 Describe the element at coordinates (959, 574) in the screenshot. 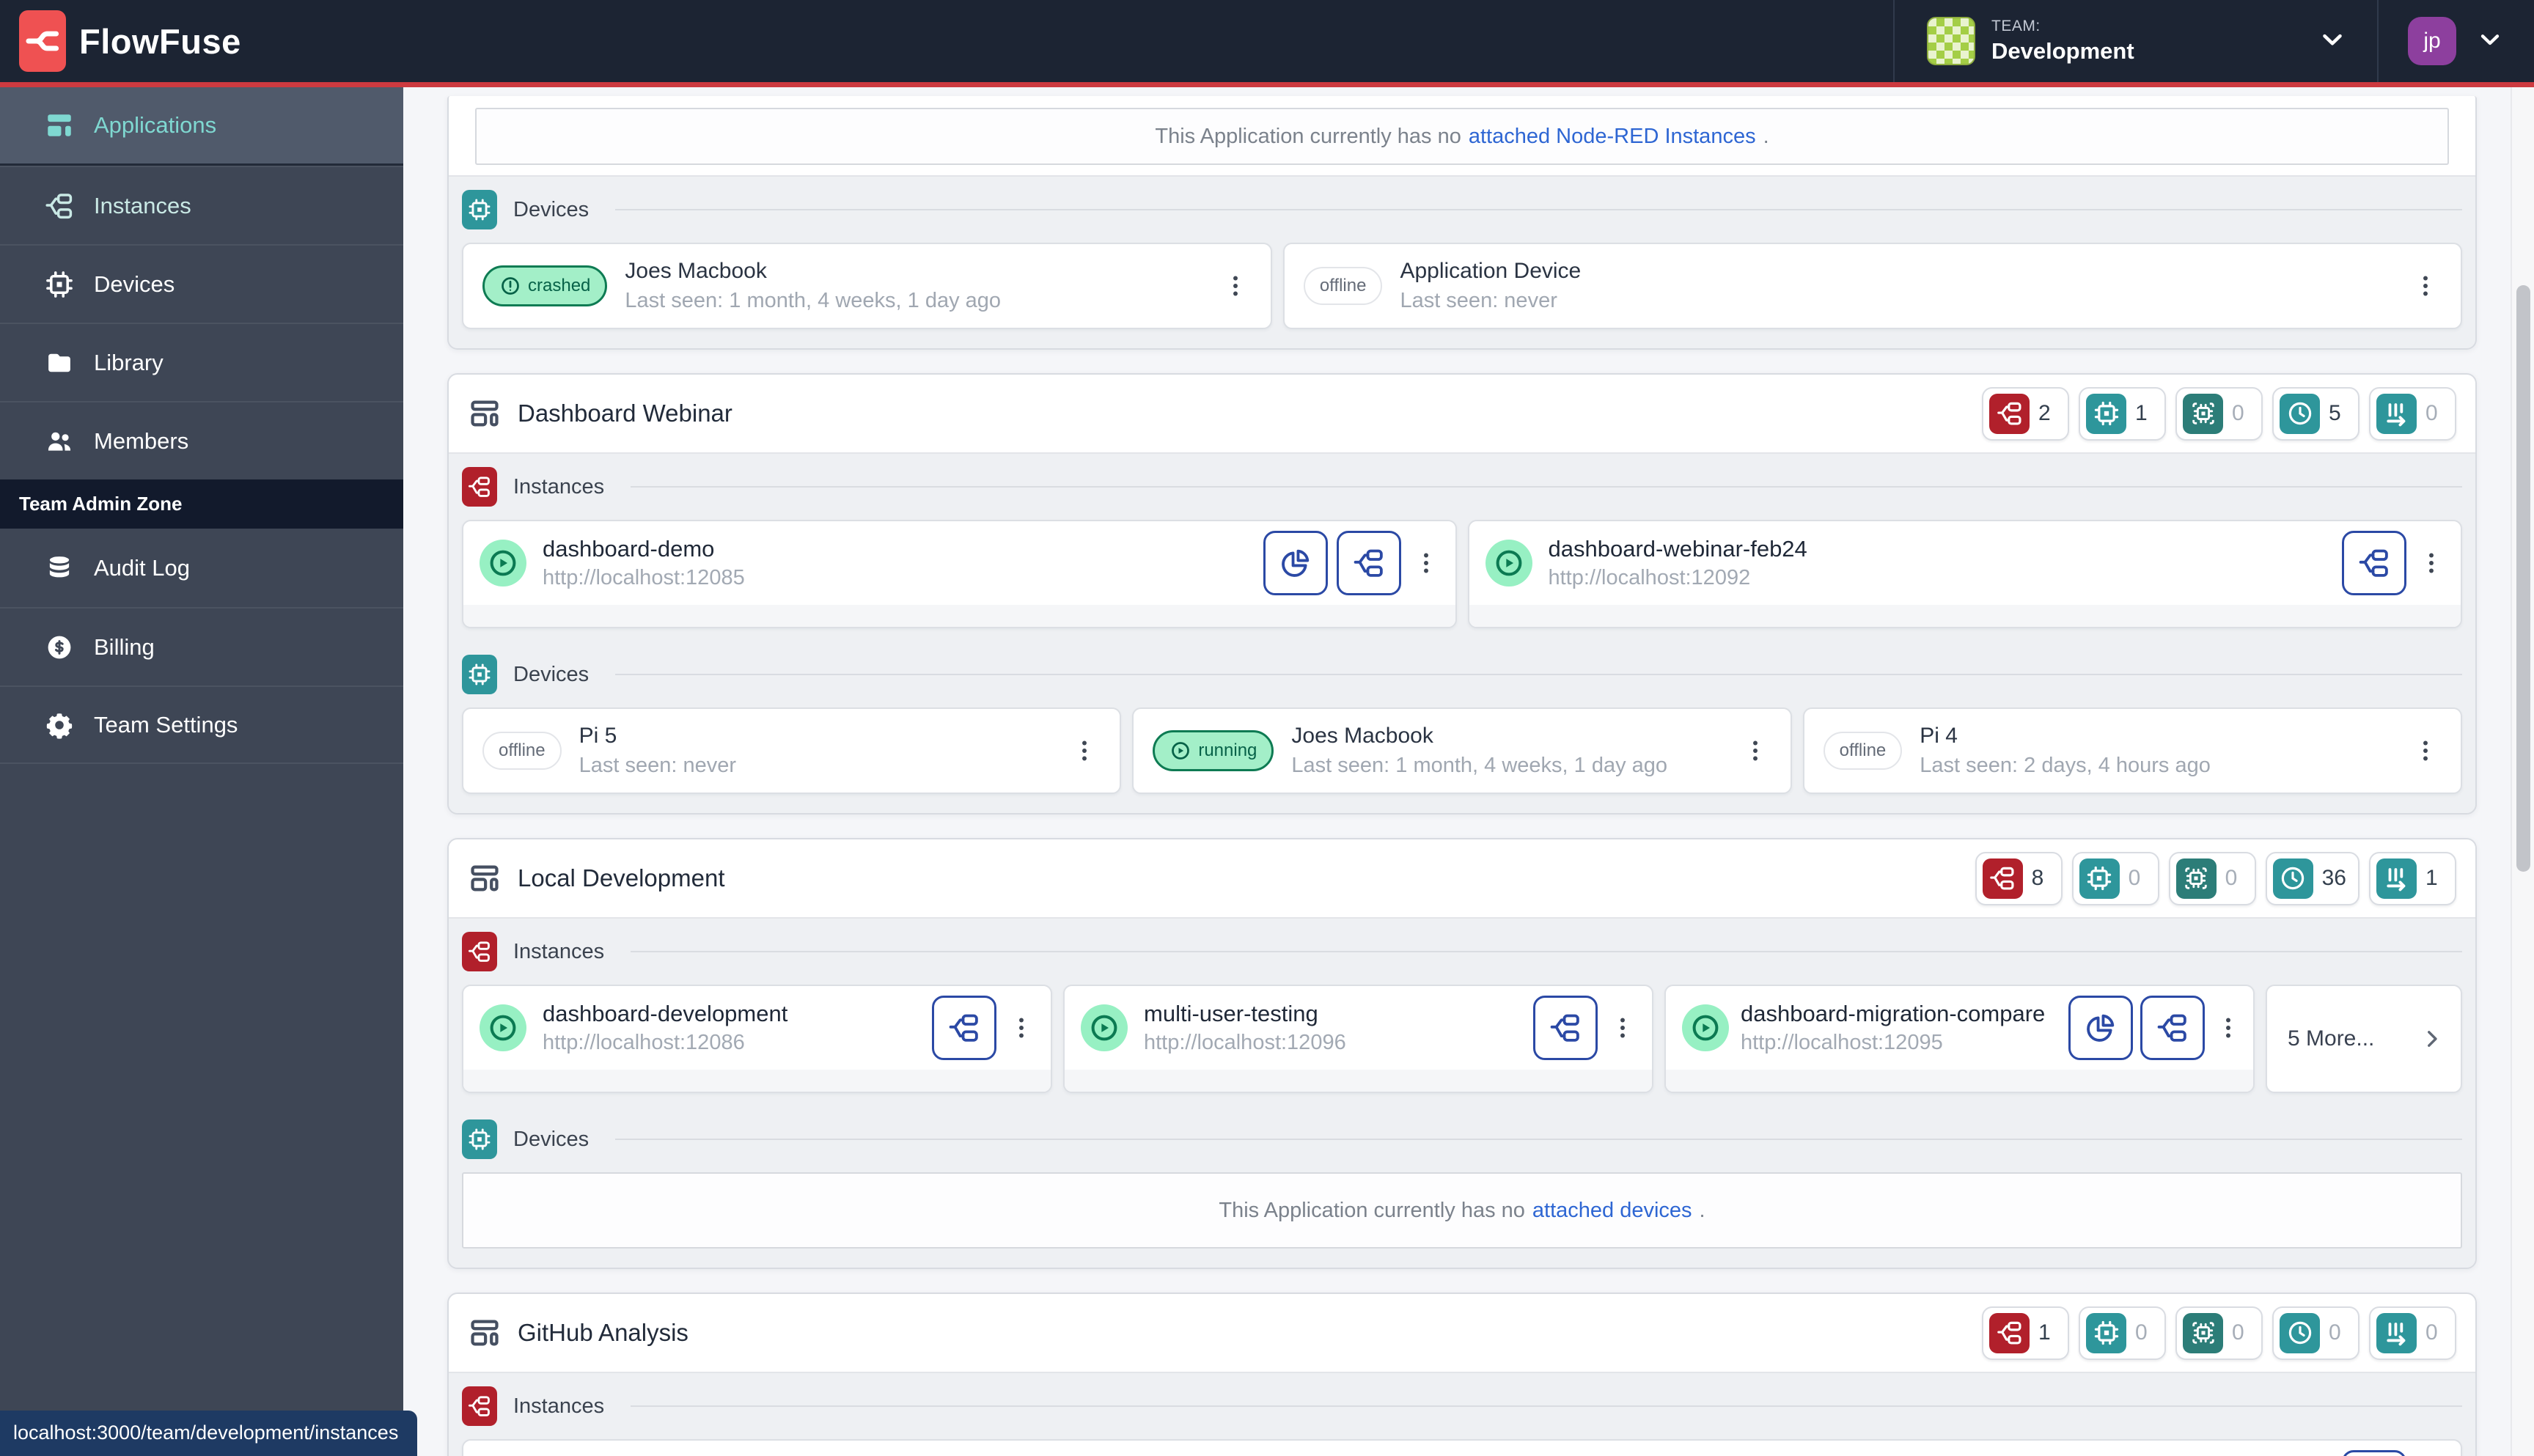

I see `instance-card: dashboard-demo http://localhost:12085` at that location.